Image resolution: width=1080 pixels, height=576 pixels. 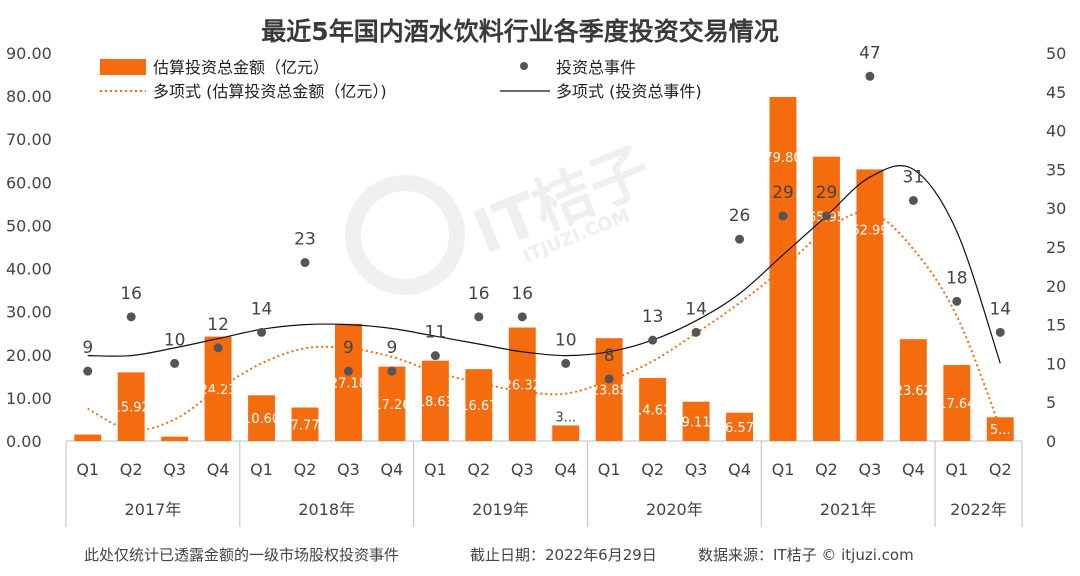 What do you see at coordinates (806, 555) in the screenshot?
I see `footer-source: 数据来源：IT桔子 © itjuzi.com` at bounding box center [806, 555].